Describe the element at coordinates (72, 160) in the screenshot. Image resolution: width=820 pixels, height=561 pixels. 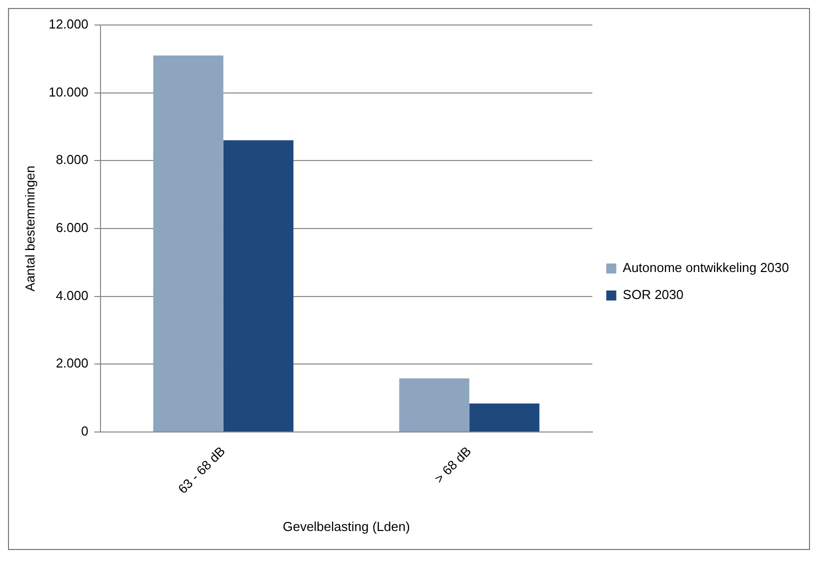
I see `y-tick-label: 8.000` at that location.